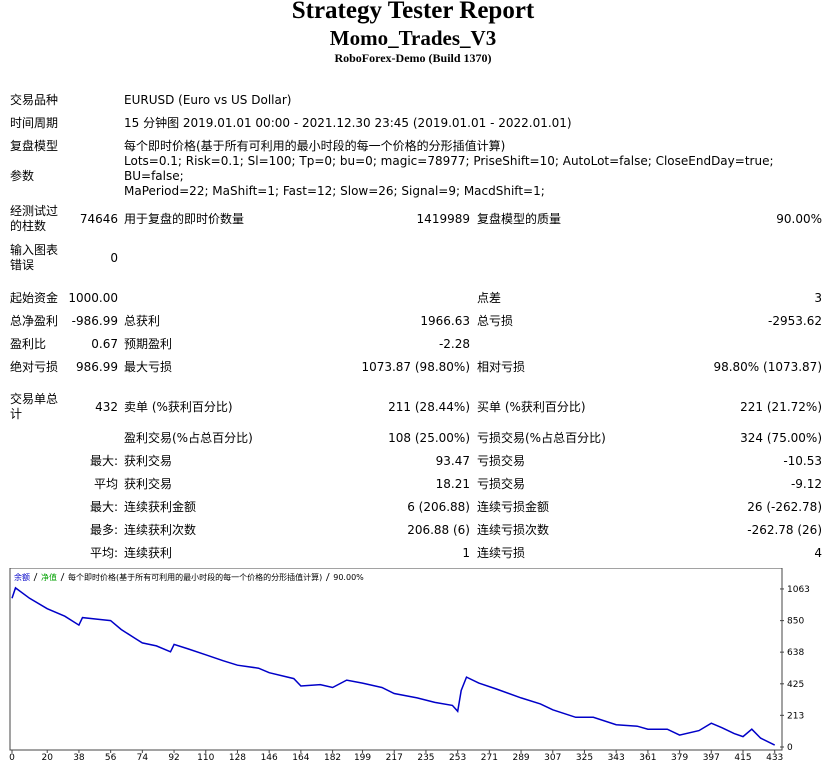  What do you see at coordinates (781, 406) in the screenshot?
I see `cell-value: 221 (21.72%)` at bounding box center [781, 406].